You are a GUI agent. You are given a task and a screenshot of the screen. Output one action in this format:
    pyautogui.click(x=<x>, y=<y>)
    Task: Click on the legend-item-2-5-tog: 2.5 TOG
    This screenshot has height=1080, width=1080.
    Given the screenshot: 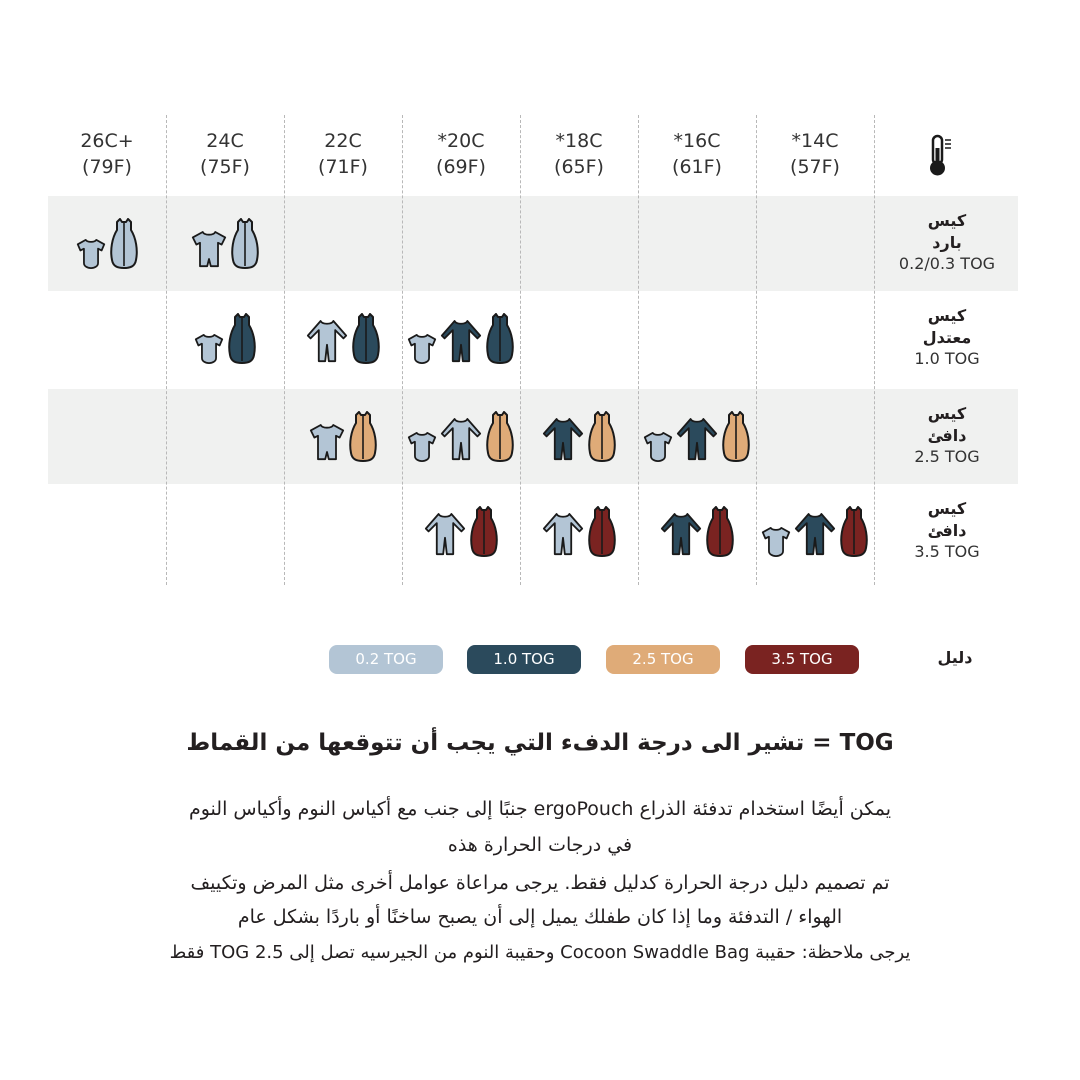 What is the action you would take?
    pyautogui.click(x=663, y=659)
    